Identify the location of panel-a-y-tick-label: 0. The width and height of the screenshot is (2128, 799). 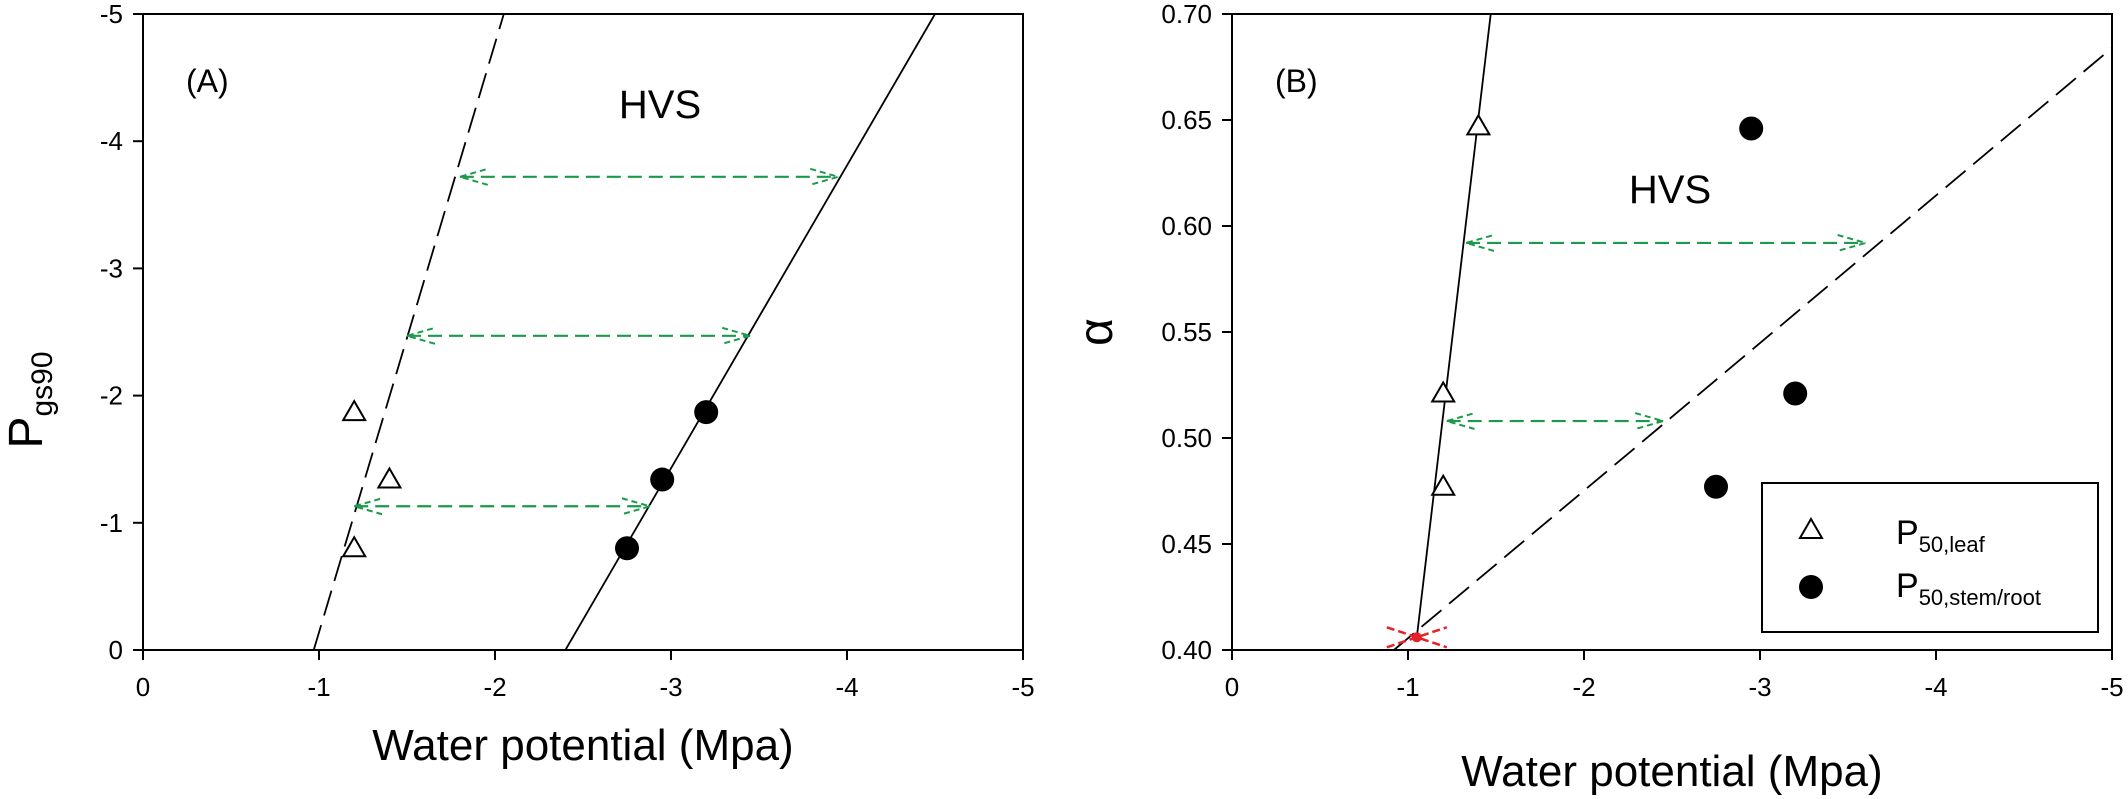
(116, 650).